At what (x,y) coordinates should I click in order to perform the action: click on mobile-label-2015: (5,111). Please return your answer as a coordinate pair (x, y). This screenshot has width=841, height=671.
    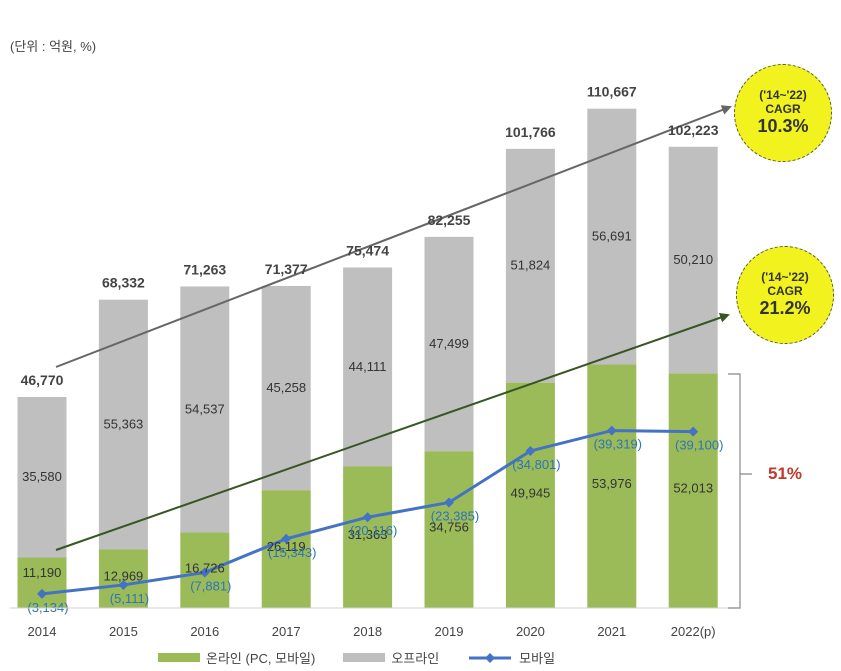
    Looking at the image, I should click on (129, 598).